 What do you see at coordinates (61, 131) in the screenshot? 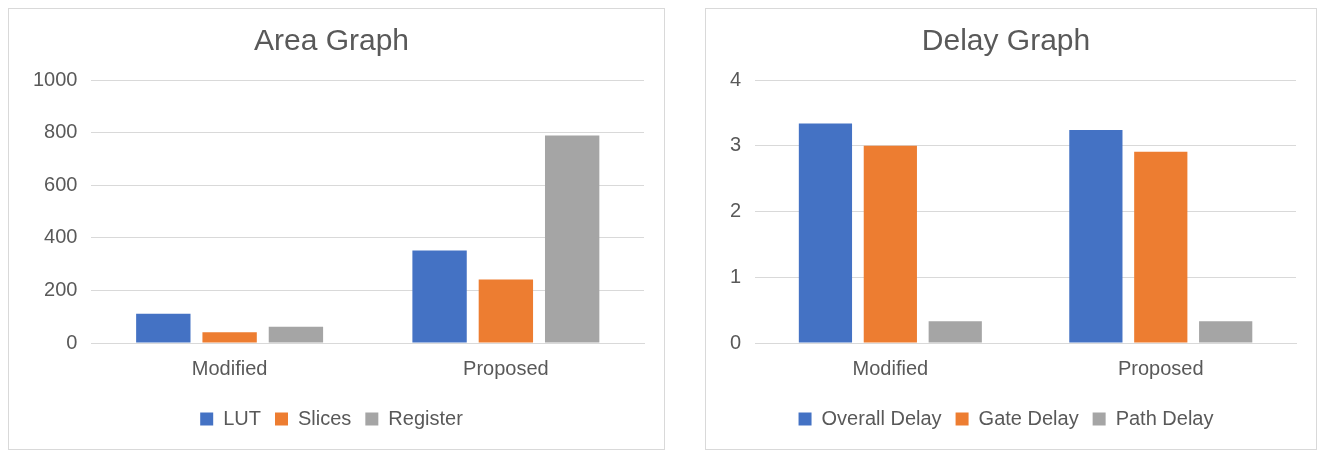
I see `y-tick-label: 800` at bounding box center [61, 131].